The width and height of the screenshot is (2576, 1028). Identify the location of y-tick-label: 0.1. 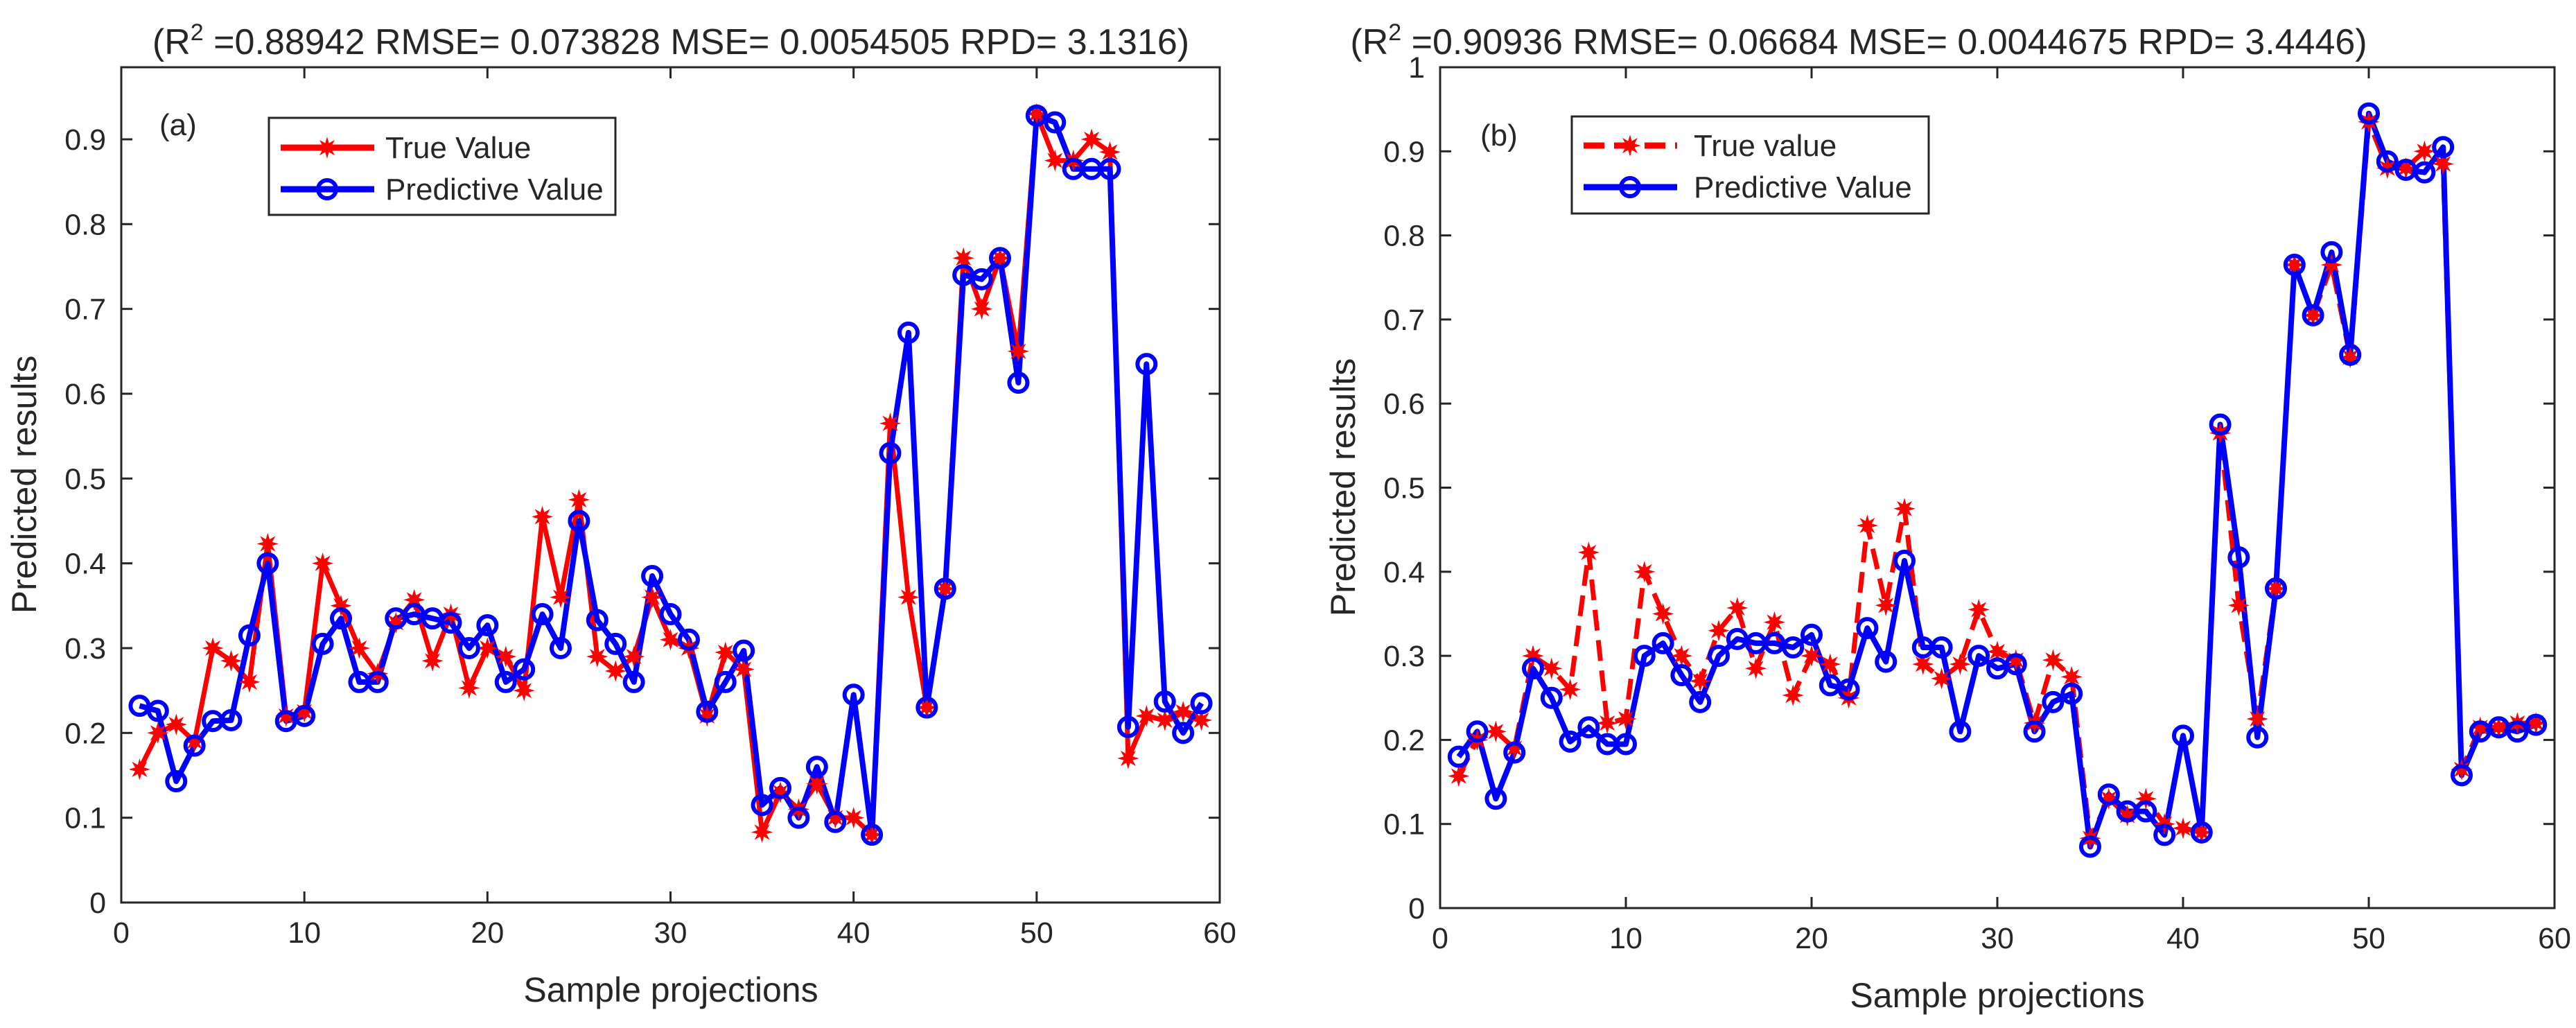
(85, 818).